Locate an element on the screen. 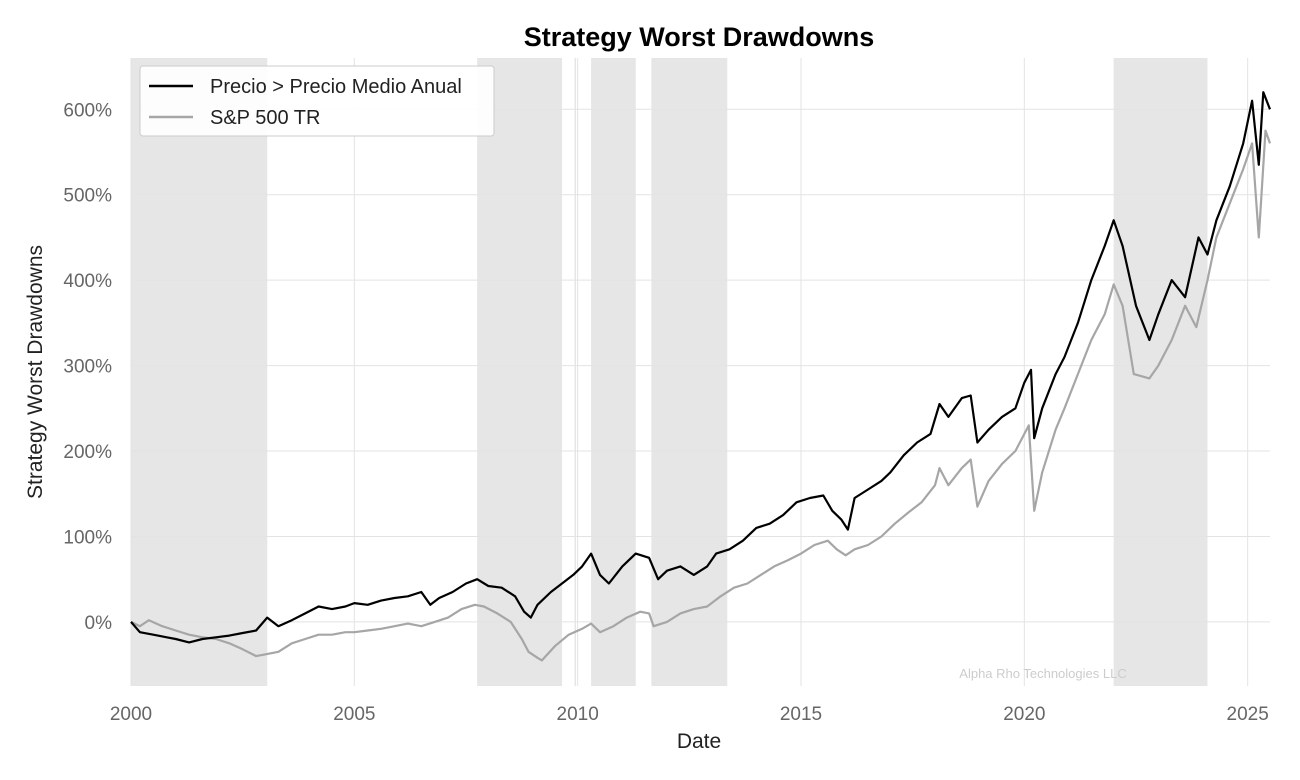 Image resolution: width=1300 pixels, height=780 pixels. y-axis-label: Strategy Worst Drawdowns is located at coordinates (35, 372).